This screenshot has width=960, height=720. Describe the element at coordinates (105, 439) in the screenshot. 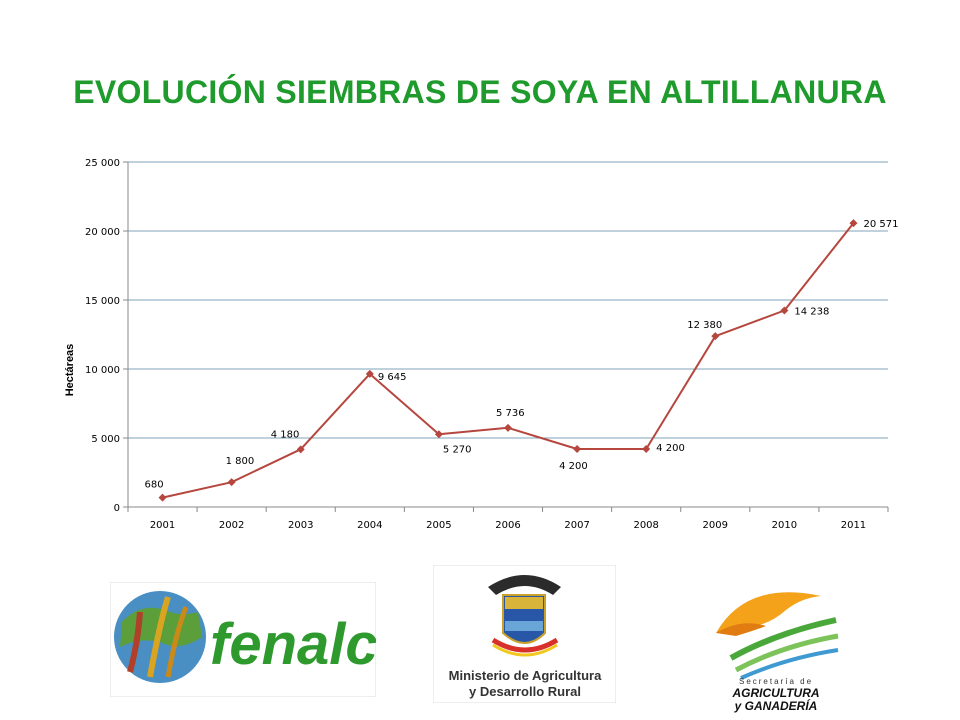

I see `y-tick-label: 5 000` at that location.